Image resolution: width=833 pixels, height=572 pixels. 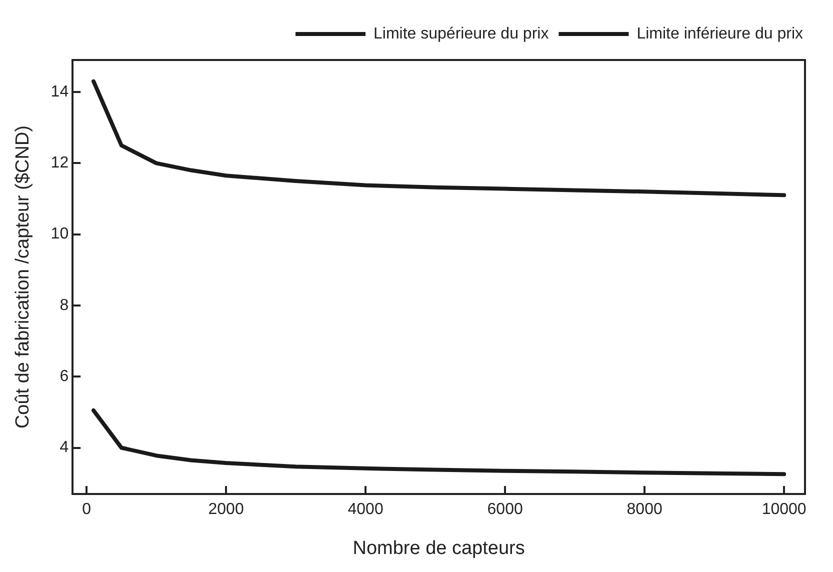 What do you see at coordinates (23, 277) in the screenshot?
I see `y-axis-title: Coût de fabrication /capteur ($CND)` at bounding box center [23, 277].